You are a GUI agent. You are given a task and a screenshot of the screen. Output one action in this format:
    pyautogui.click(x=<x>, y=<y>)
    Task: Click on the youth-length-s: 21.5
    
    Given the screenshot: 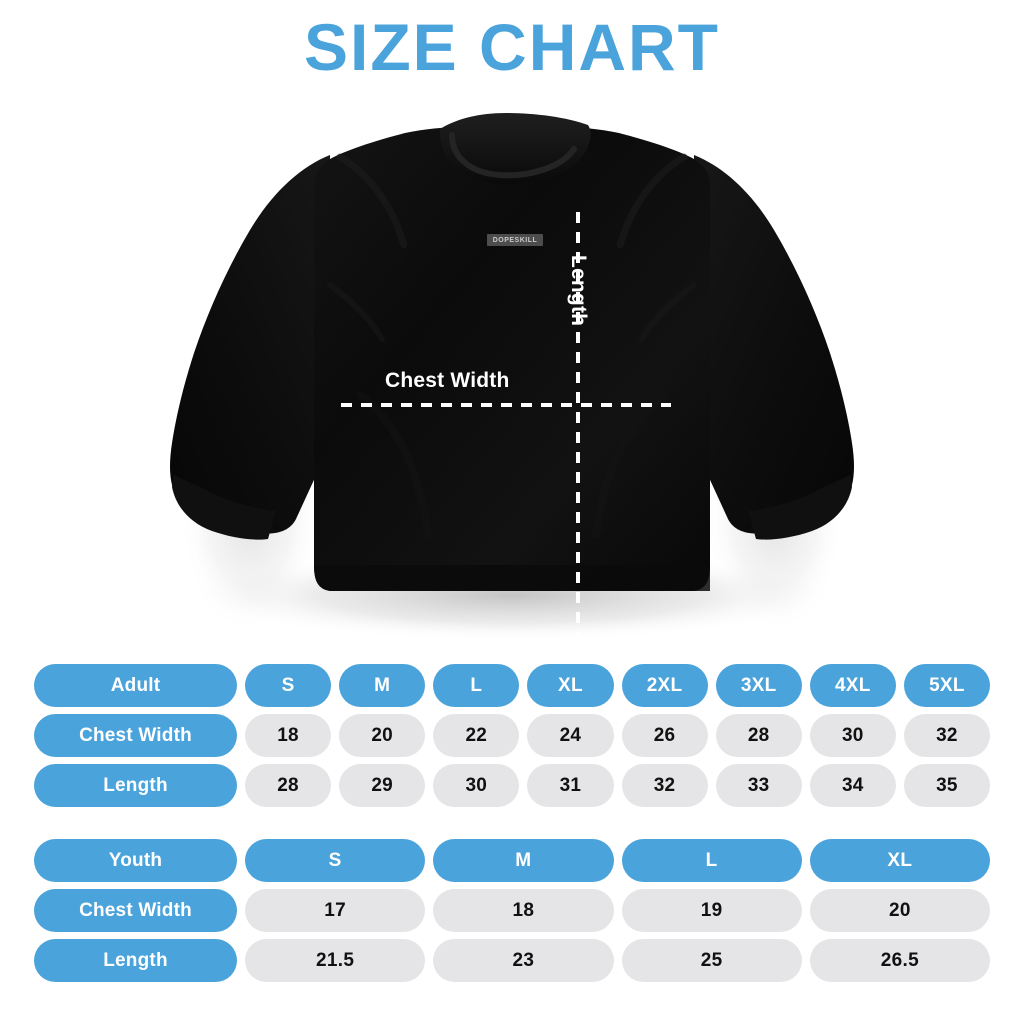 What is the action you would take?
    pyautogui.click(x=335, y=960)
    